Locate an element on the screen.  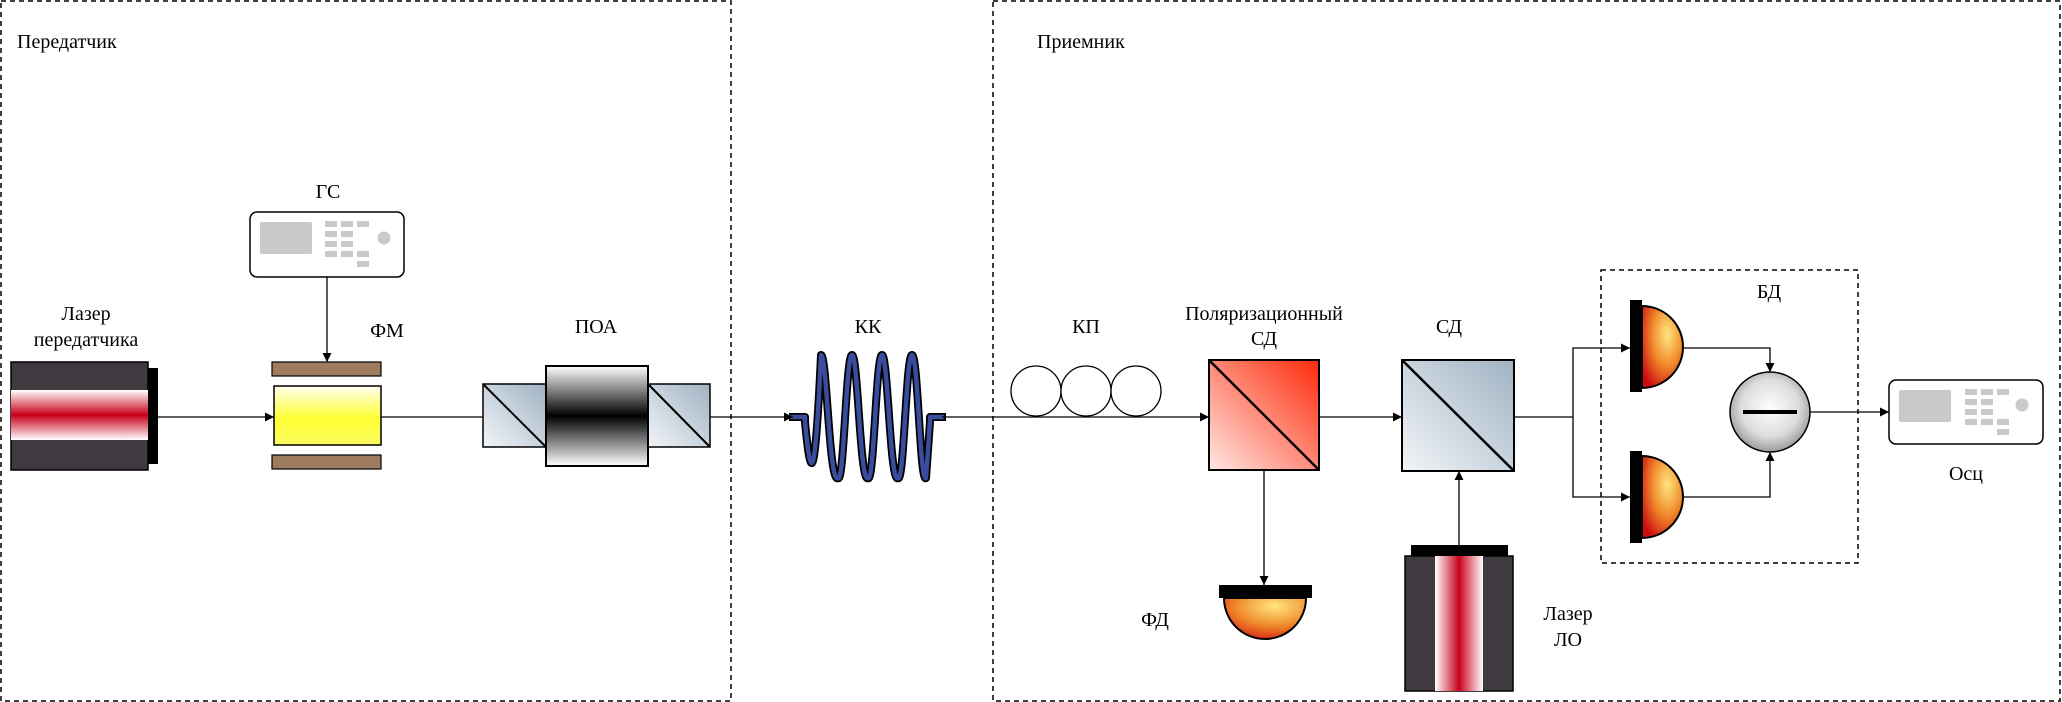
optical-amplifier is located at coordinates (596, 416).